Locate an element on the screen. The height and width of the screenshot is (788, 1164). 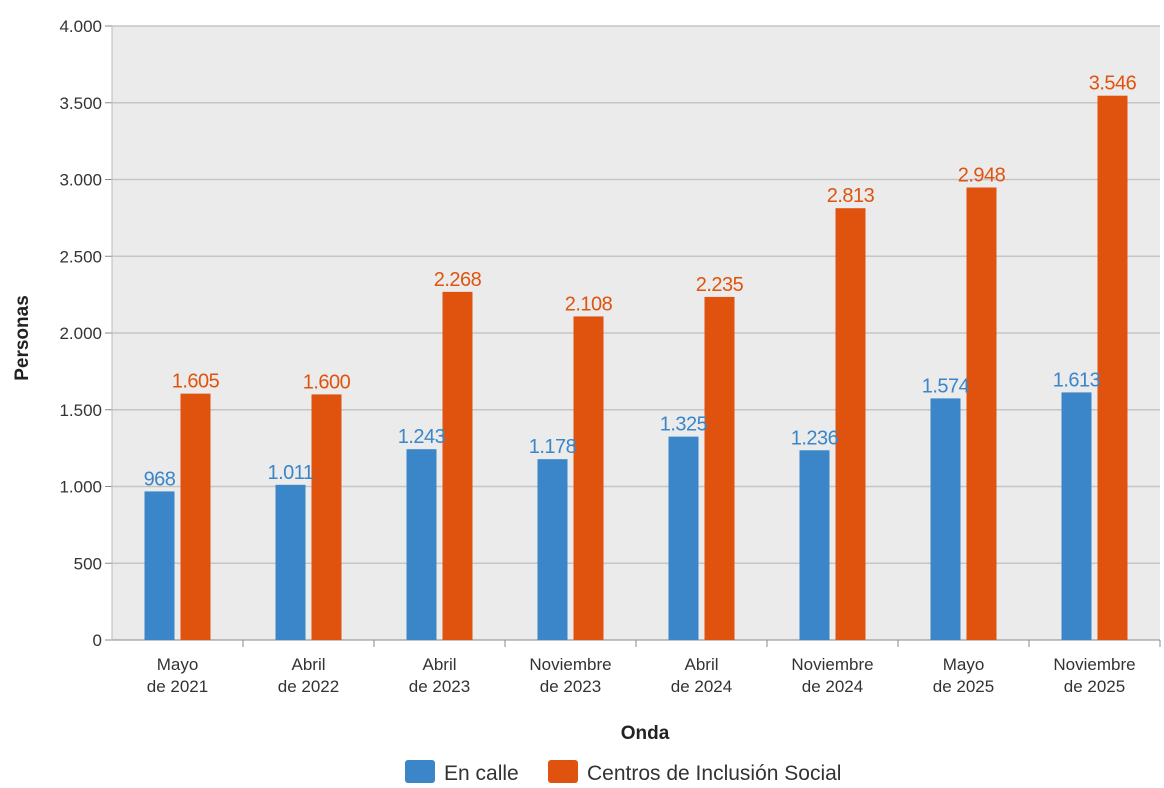
data-label-en-calle: 1.011 is located at coordinates (290, 473).